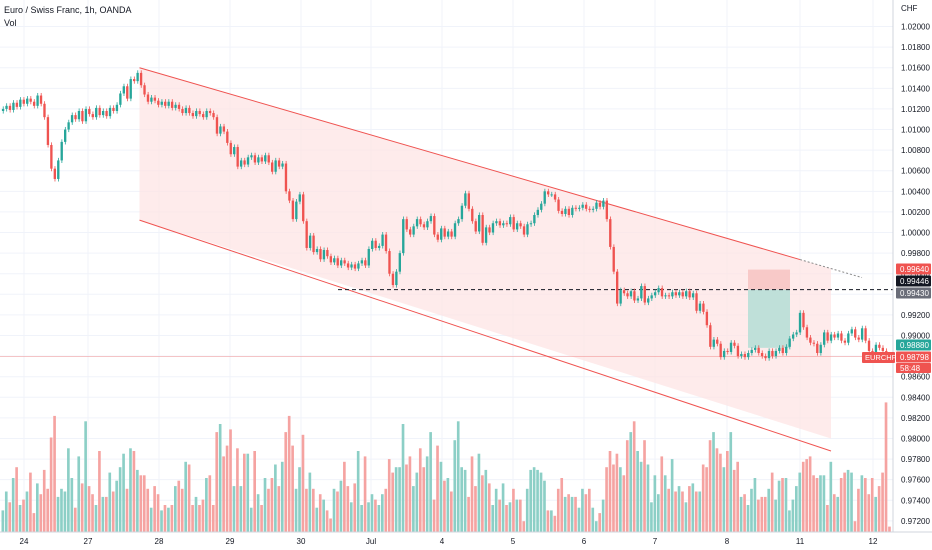 Image resolution: width=932 pixels, height=550 pixels. What do you see at coordinates (68, 17) in the screenshot?
I see `chart-legend: Euro / Swiss Franc, 1h, OANDA Vol` at bounding box center [68, 17].